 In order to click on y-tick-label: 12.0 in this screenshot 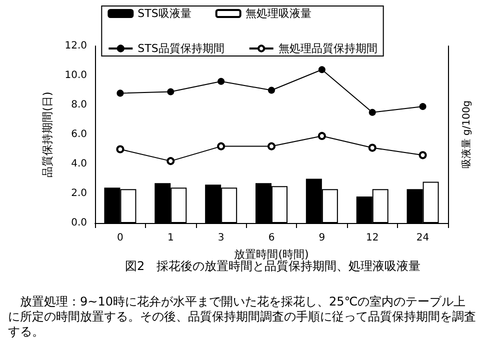, I will do `click(75, 46)`.